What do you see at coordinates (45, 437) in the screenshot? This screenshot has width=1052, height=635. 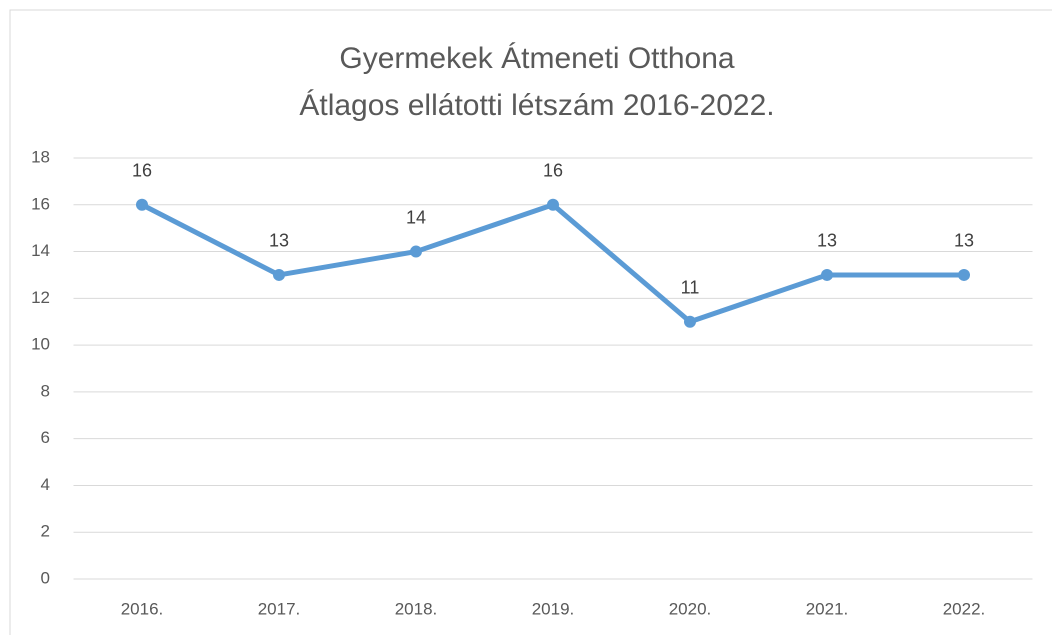 I see `y-tick-label: 6` at bounding box center [45, 437].